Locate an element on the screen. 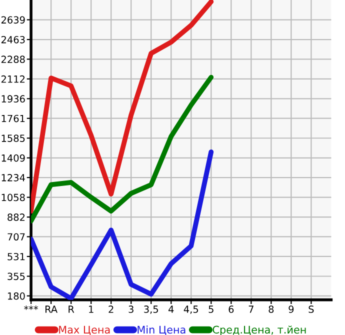  y-tick-label: 882 is located at coordinates (16, 217).